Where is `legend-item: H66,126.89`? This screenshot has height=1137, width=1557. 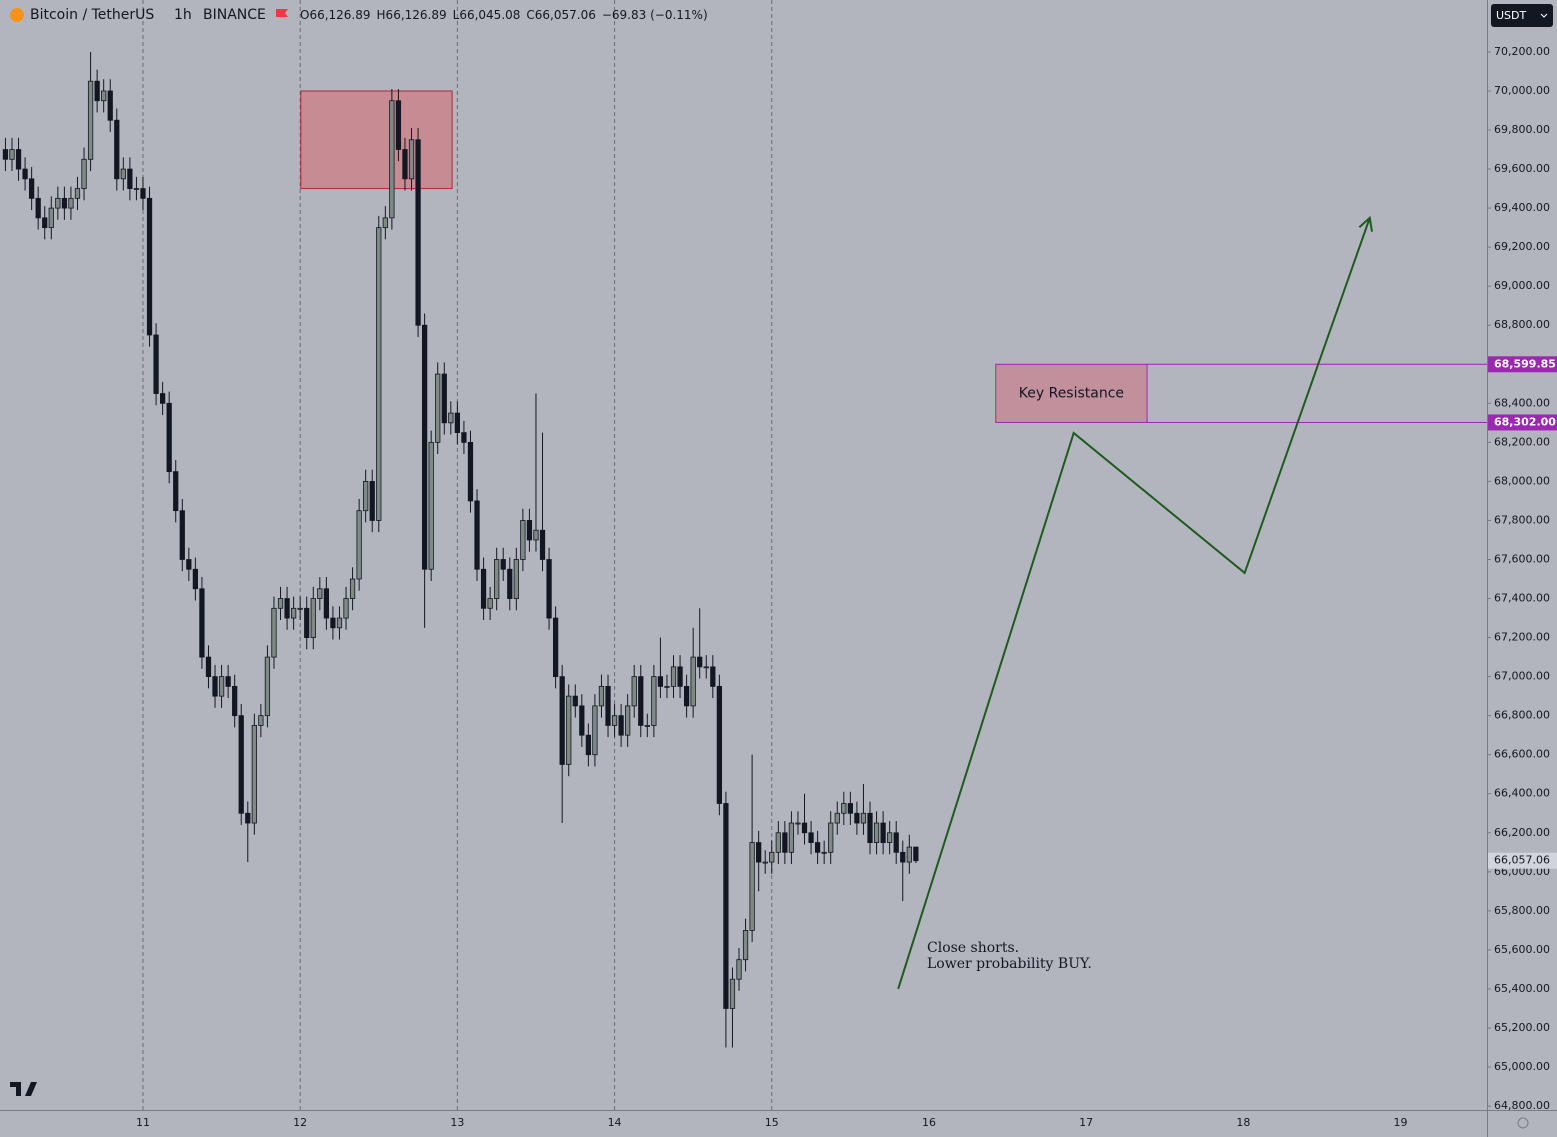
legend-item: H66,126.89 is located at coordinates (412, 15).